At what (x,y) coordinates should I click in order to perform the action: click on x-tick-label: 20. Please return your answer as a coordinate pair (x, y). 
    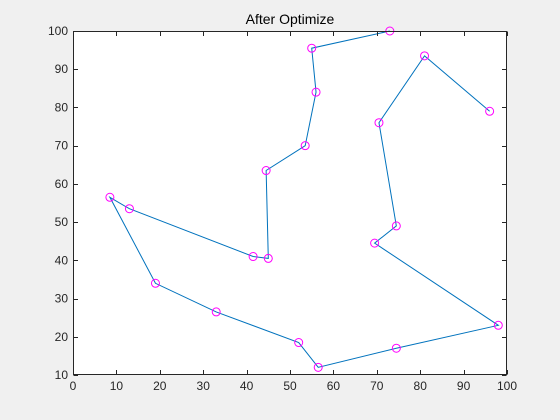
    Looking at the image, I should click on (160, 386).